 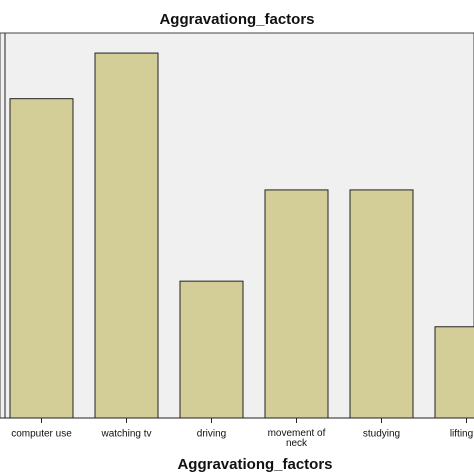 I want to click on x-tick-label: lifting w, so click(x=462, y=434).